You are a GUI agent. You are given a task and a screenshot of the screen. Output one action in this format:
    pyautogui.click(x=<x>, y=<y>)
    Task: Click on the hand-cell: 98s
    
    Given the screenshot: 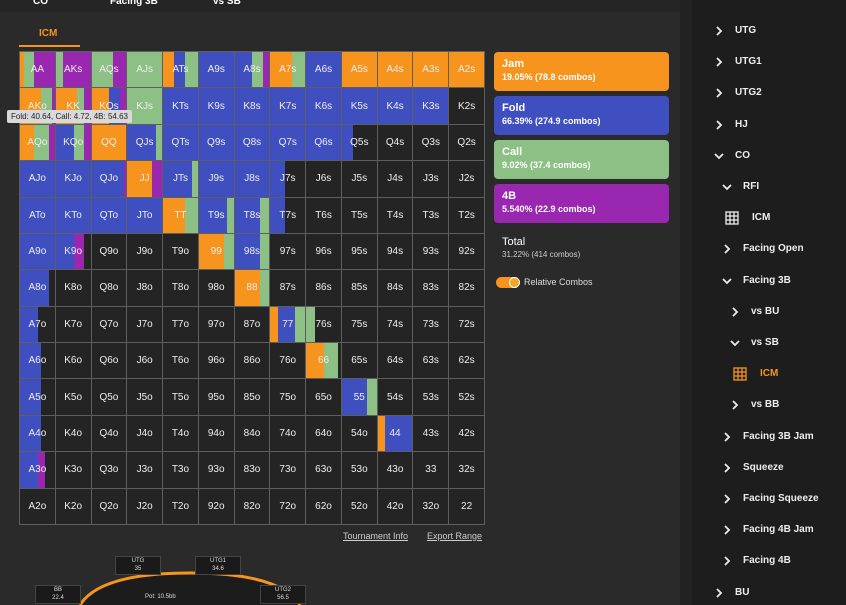 What is the action you would take?
    pyautogui.click(x=252, y=252)
    